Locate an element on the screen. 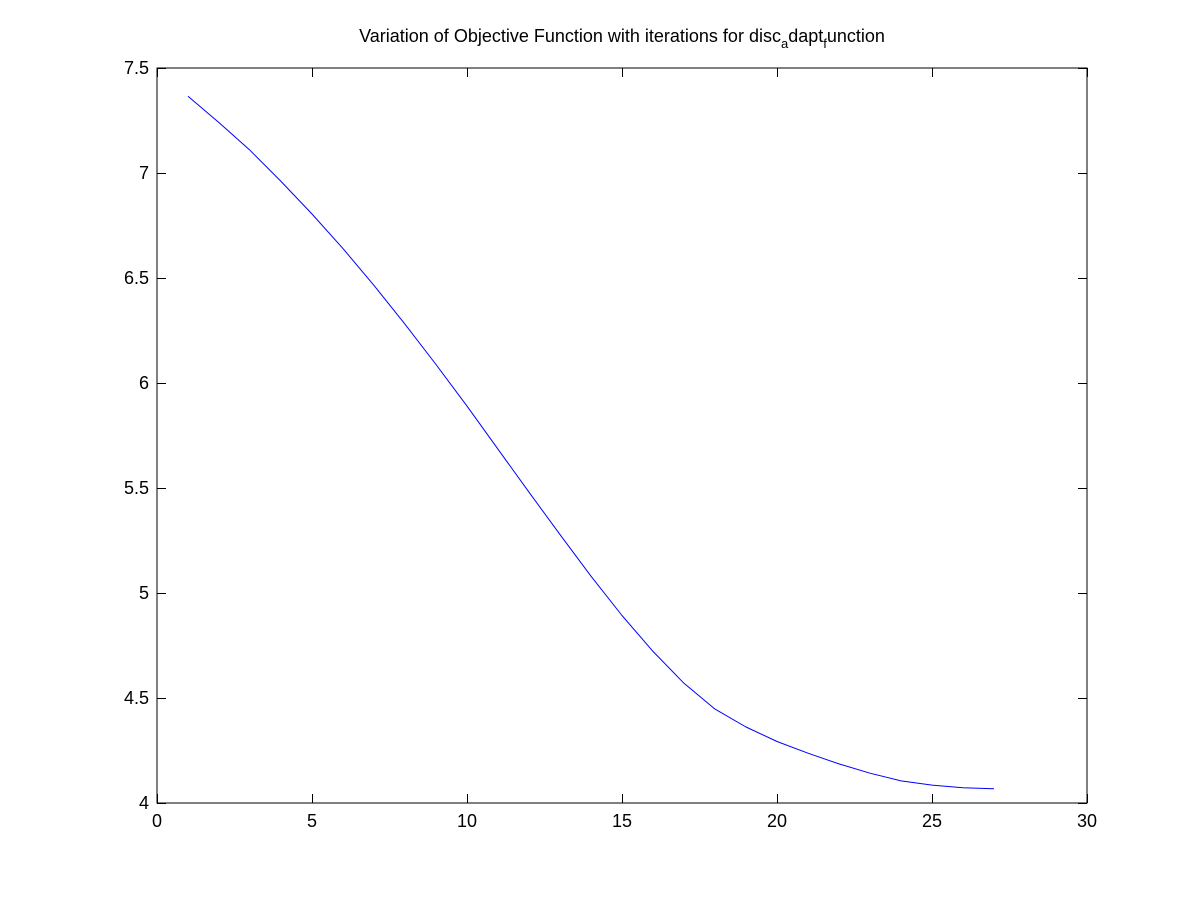 The width and height of the screenshot is (1201, 901). x-tick-label: 20 is located at coordinates (777, 821).